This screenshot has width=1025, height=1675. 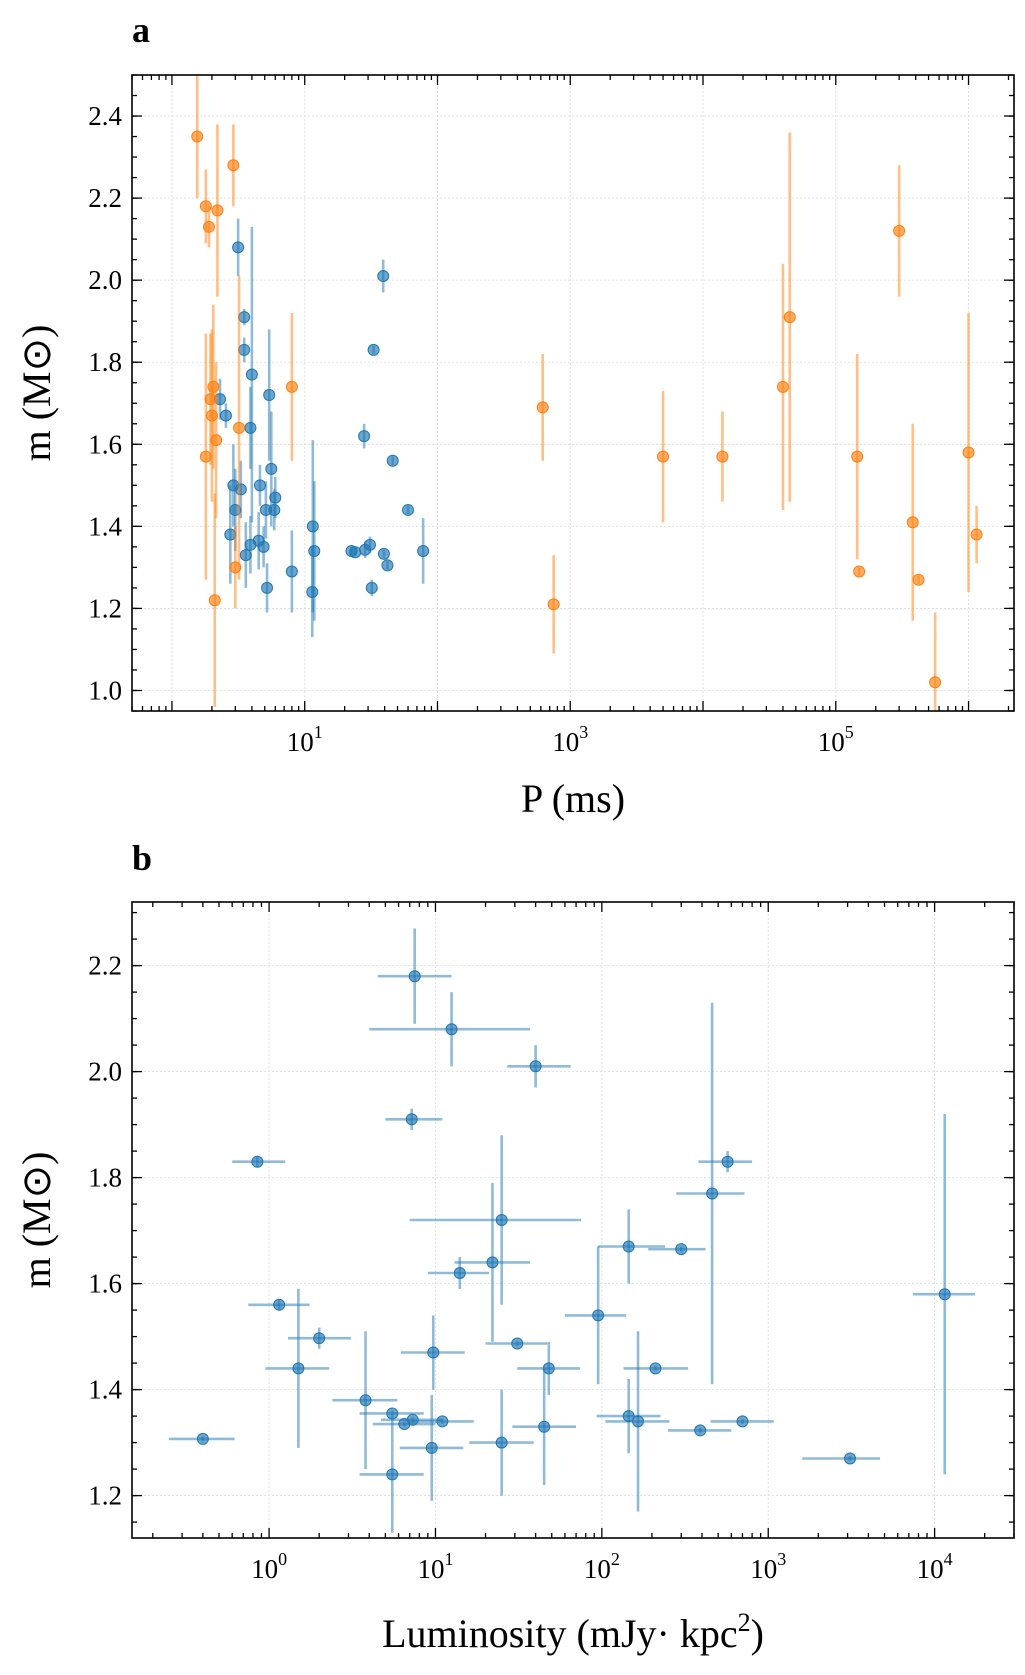 What do you see at coordinates (757, 1633) in the screenshot?
I see `panel-b-x-axis-label-end: )` at bounding box center [757, 1633].